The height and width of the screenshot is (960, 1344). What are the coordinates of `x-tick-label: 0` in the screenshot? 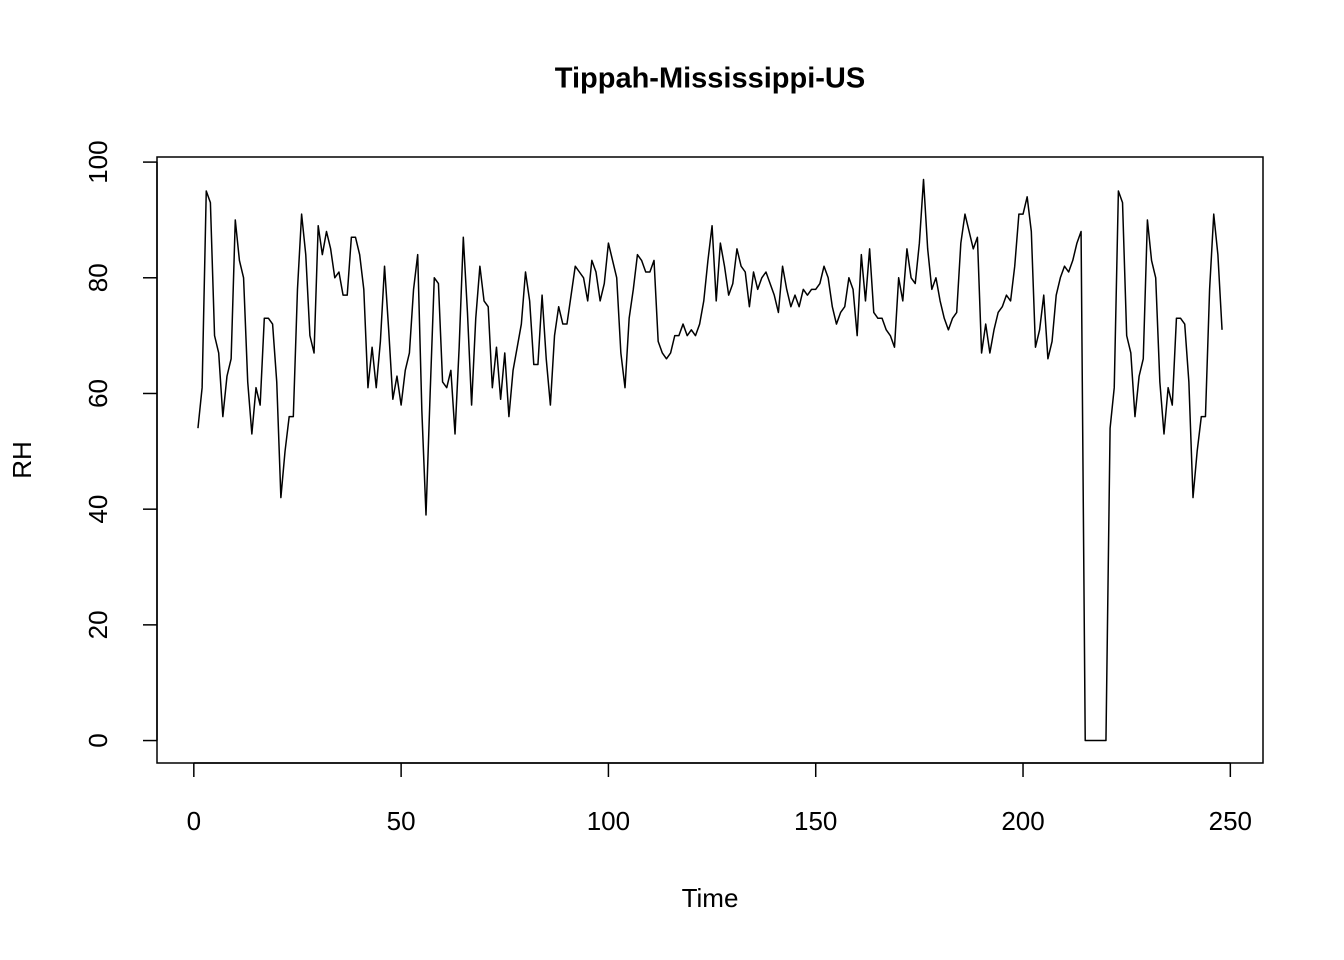 It's located at (194, 821).